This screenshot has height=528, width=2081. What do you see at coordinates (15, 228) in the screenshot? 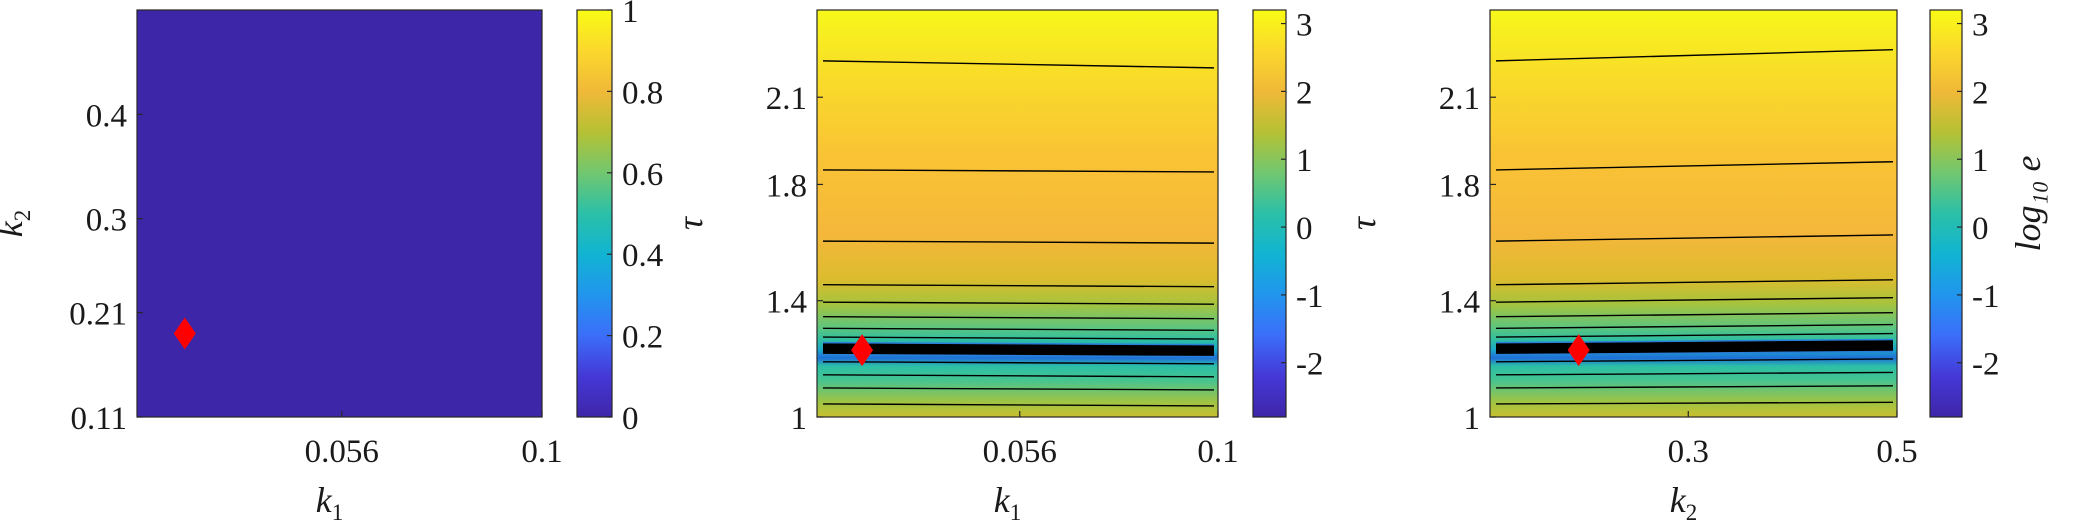
I see `y-axis-label-main: k` at bounding box center [15, 228].